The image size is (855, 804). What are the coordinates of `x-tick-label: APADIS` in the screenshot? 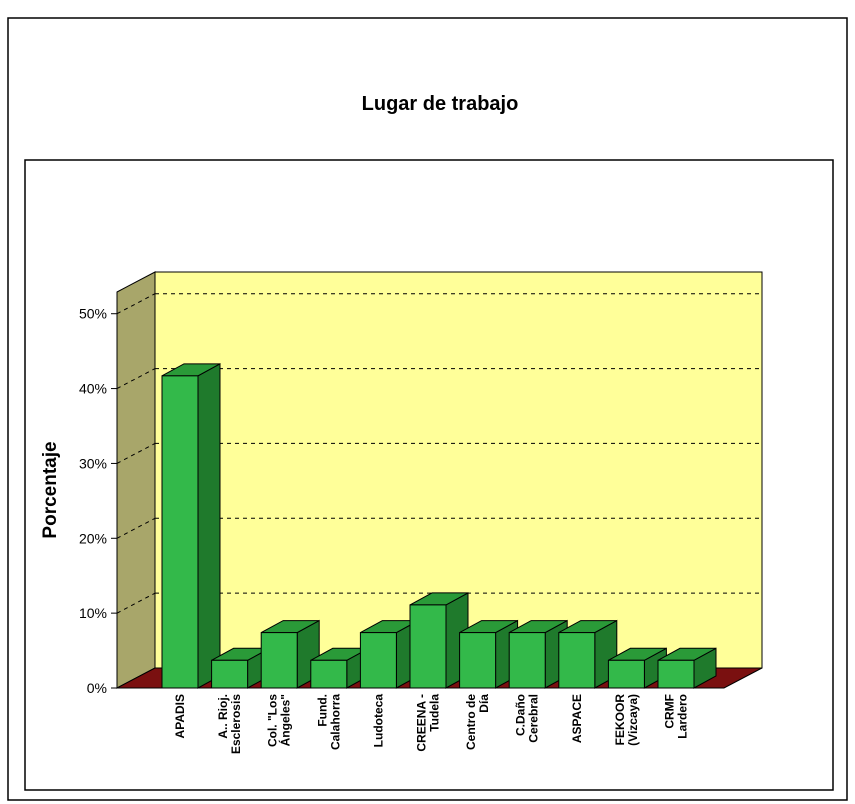 It's located at (180, 716).